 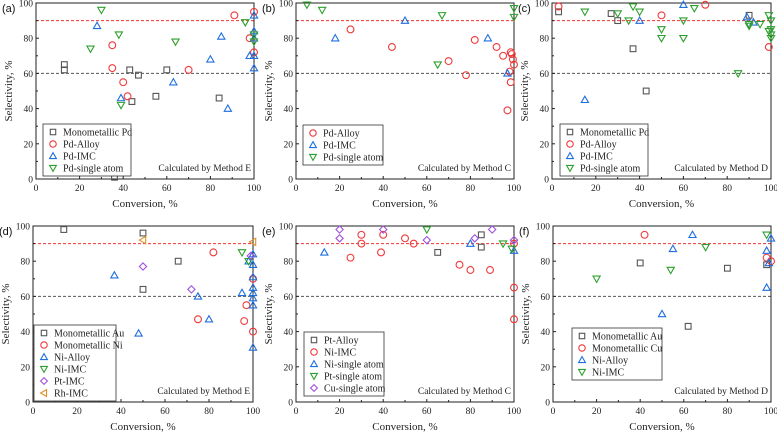 I want to click on series-monometallic-ni, so click(x=225, y=292).